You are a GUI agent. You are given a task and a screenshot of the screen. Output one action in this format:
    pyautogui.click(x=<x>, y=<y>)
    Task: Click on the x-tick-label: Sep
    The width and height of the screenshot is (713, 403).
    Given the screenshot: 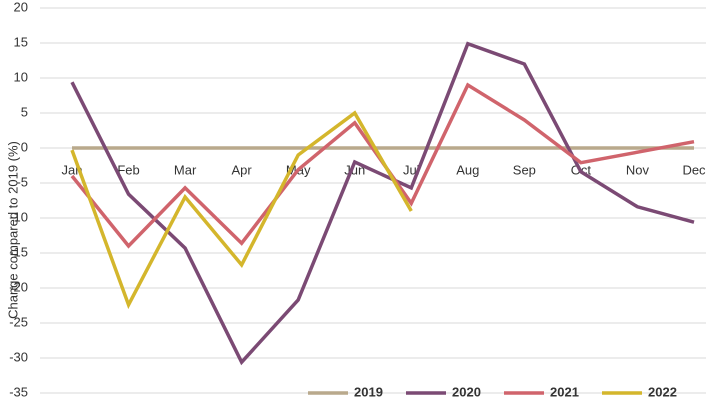 What is the action you would take?
    pyautogui.click(x=524, y=169)
    